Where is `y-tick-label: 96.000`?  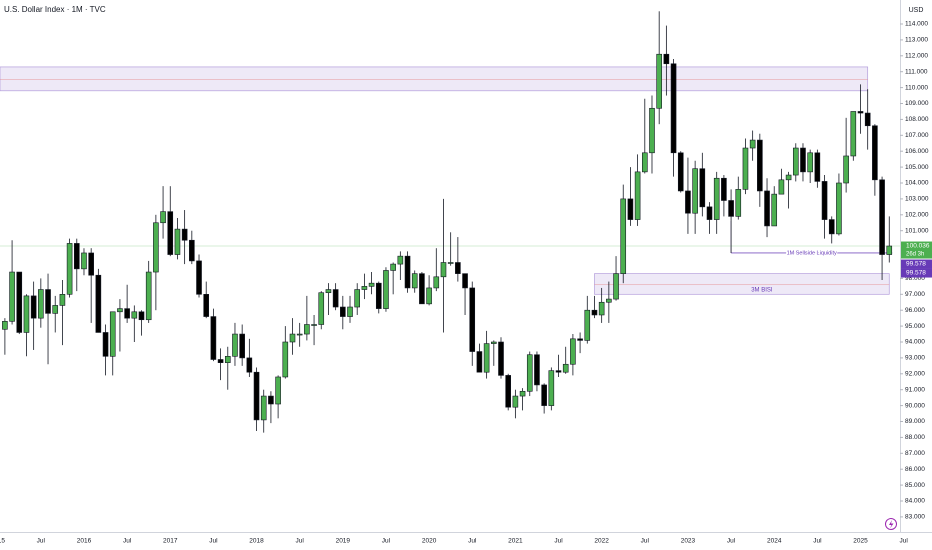
y-tick-label: 96.000 is located at coordinates (915, 310).